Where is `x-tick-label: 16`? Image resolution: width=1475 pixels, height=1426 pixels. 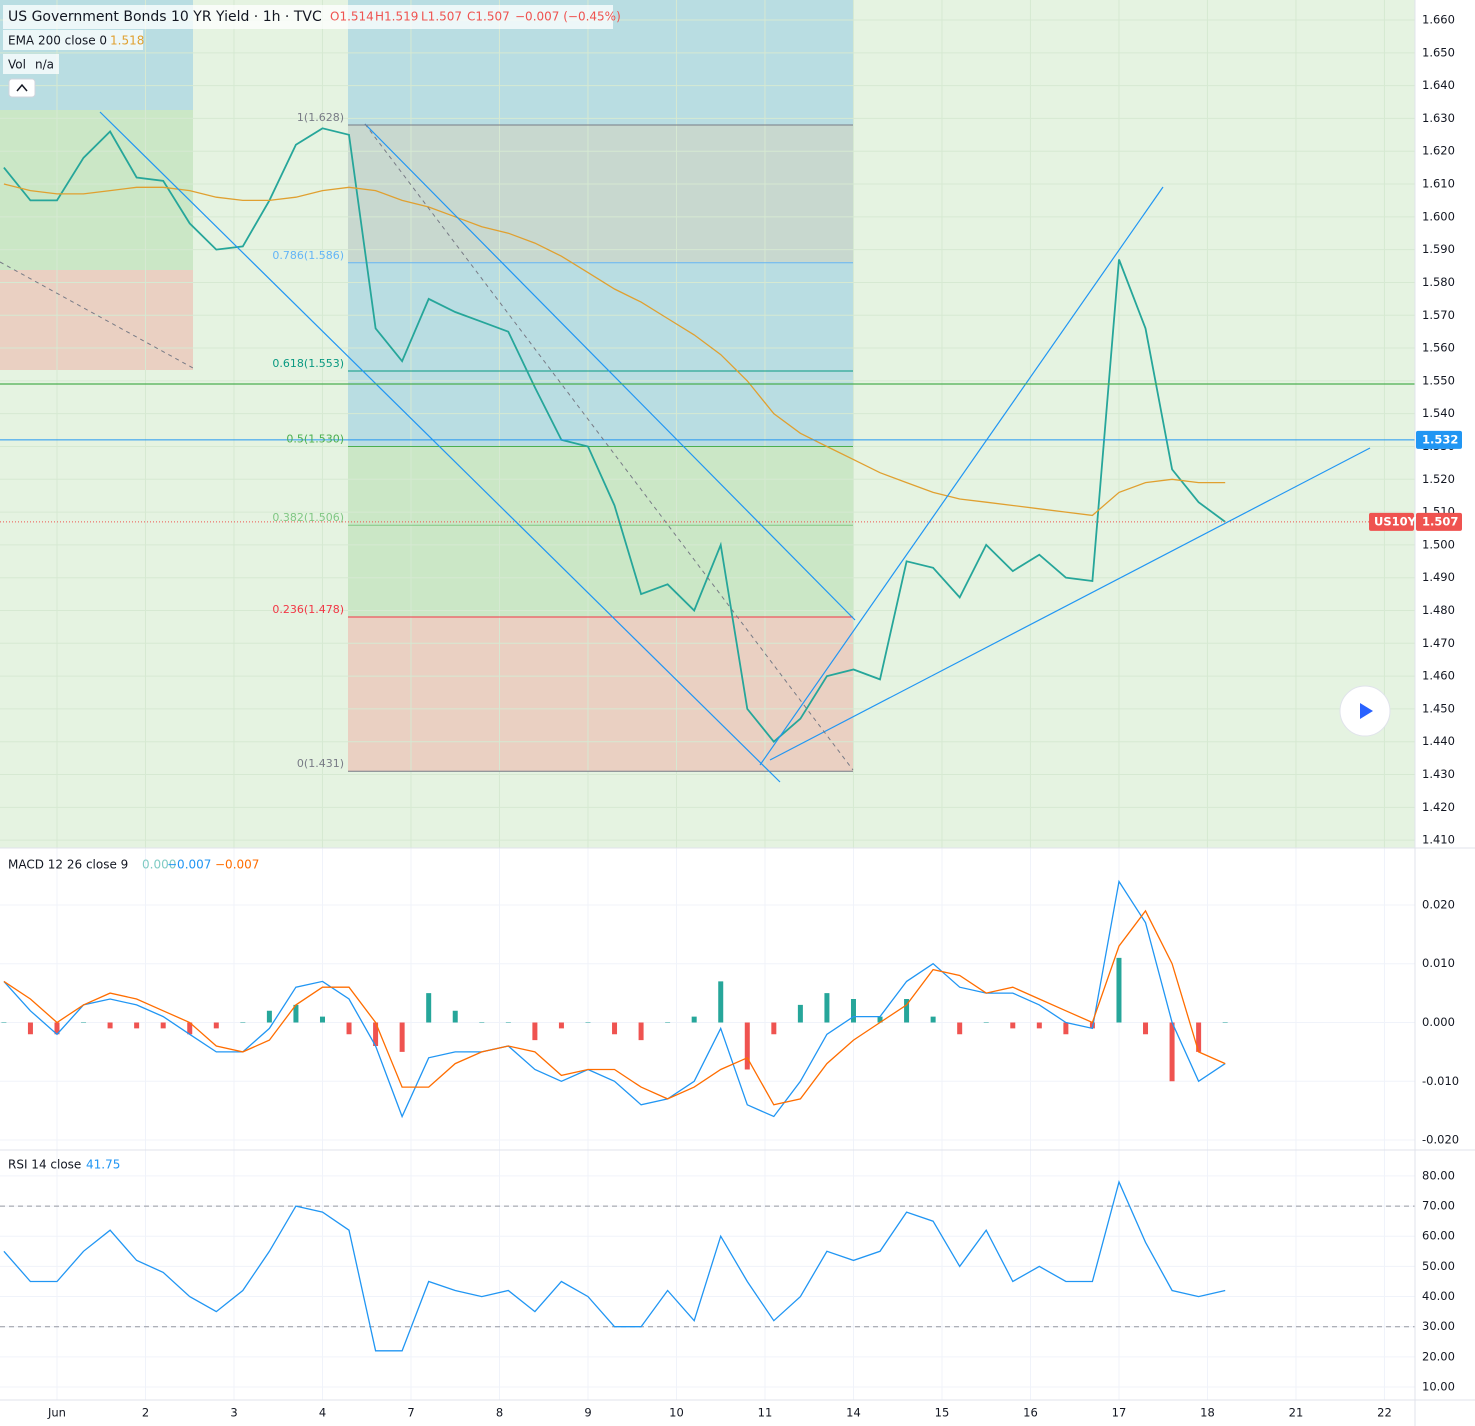
x-tick-label: 16 is located at coordinates (1030, 1413).